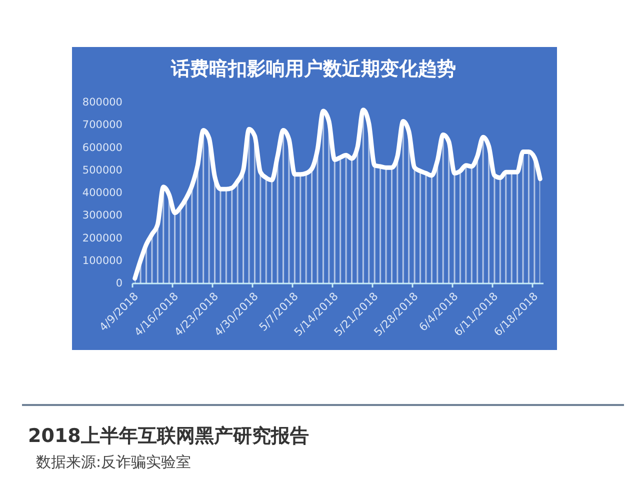 This screenshot has height=486, width=640. What do you see at coordinates (102, 148) in the screenshot?
I see `y-tick-label: 600000` at bounding box center [102, 148].